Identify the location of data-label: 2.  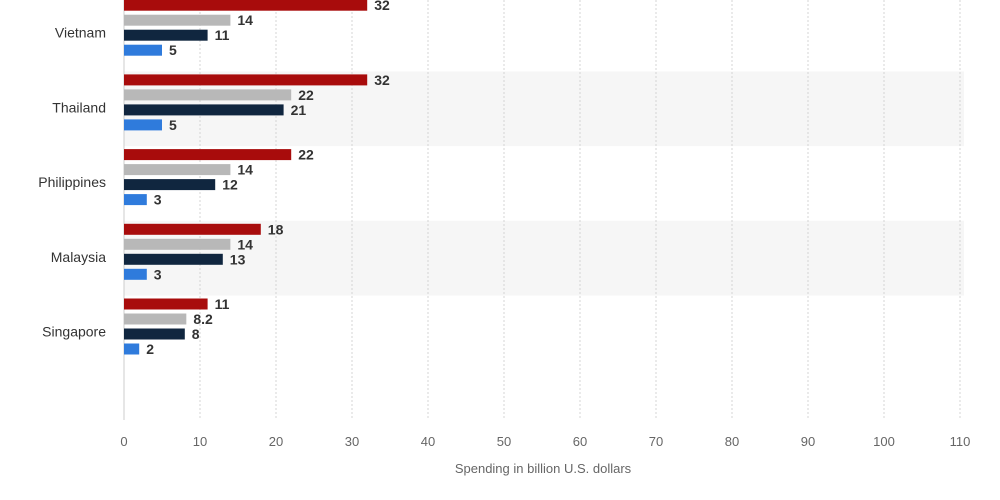
(150, 349).